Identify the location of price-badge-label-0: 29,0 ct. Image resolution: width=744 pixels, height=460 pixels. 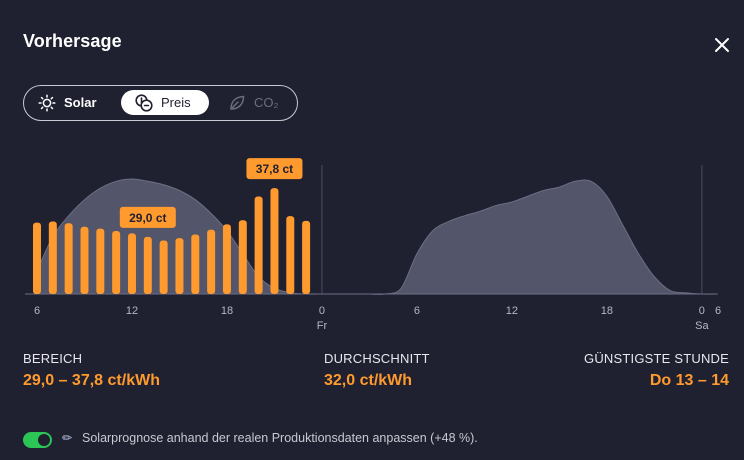
(147, 218).